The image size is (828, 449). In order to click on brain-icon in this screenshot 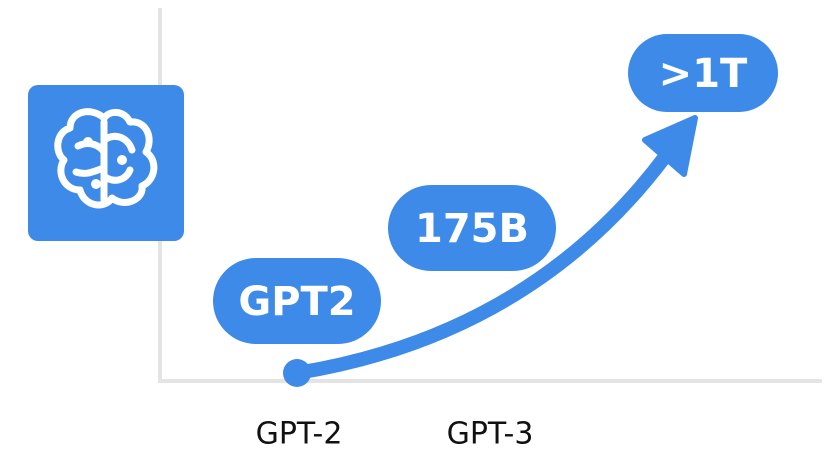, I will do `click(106, 163)`.